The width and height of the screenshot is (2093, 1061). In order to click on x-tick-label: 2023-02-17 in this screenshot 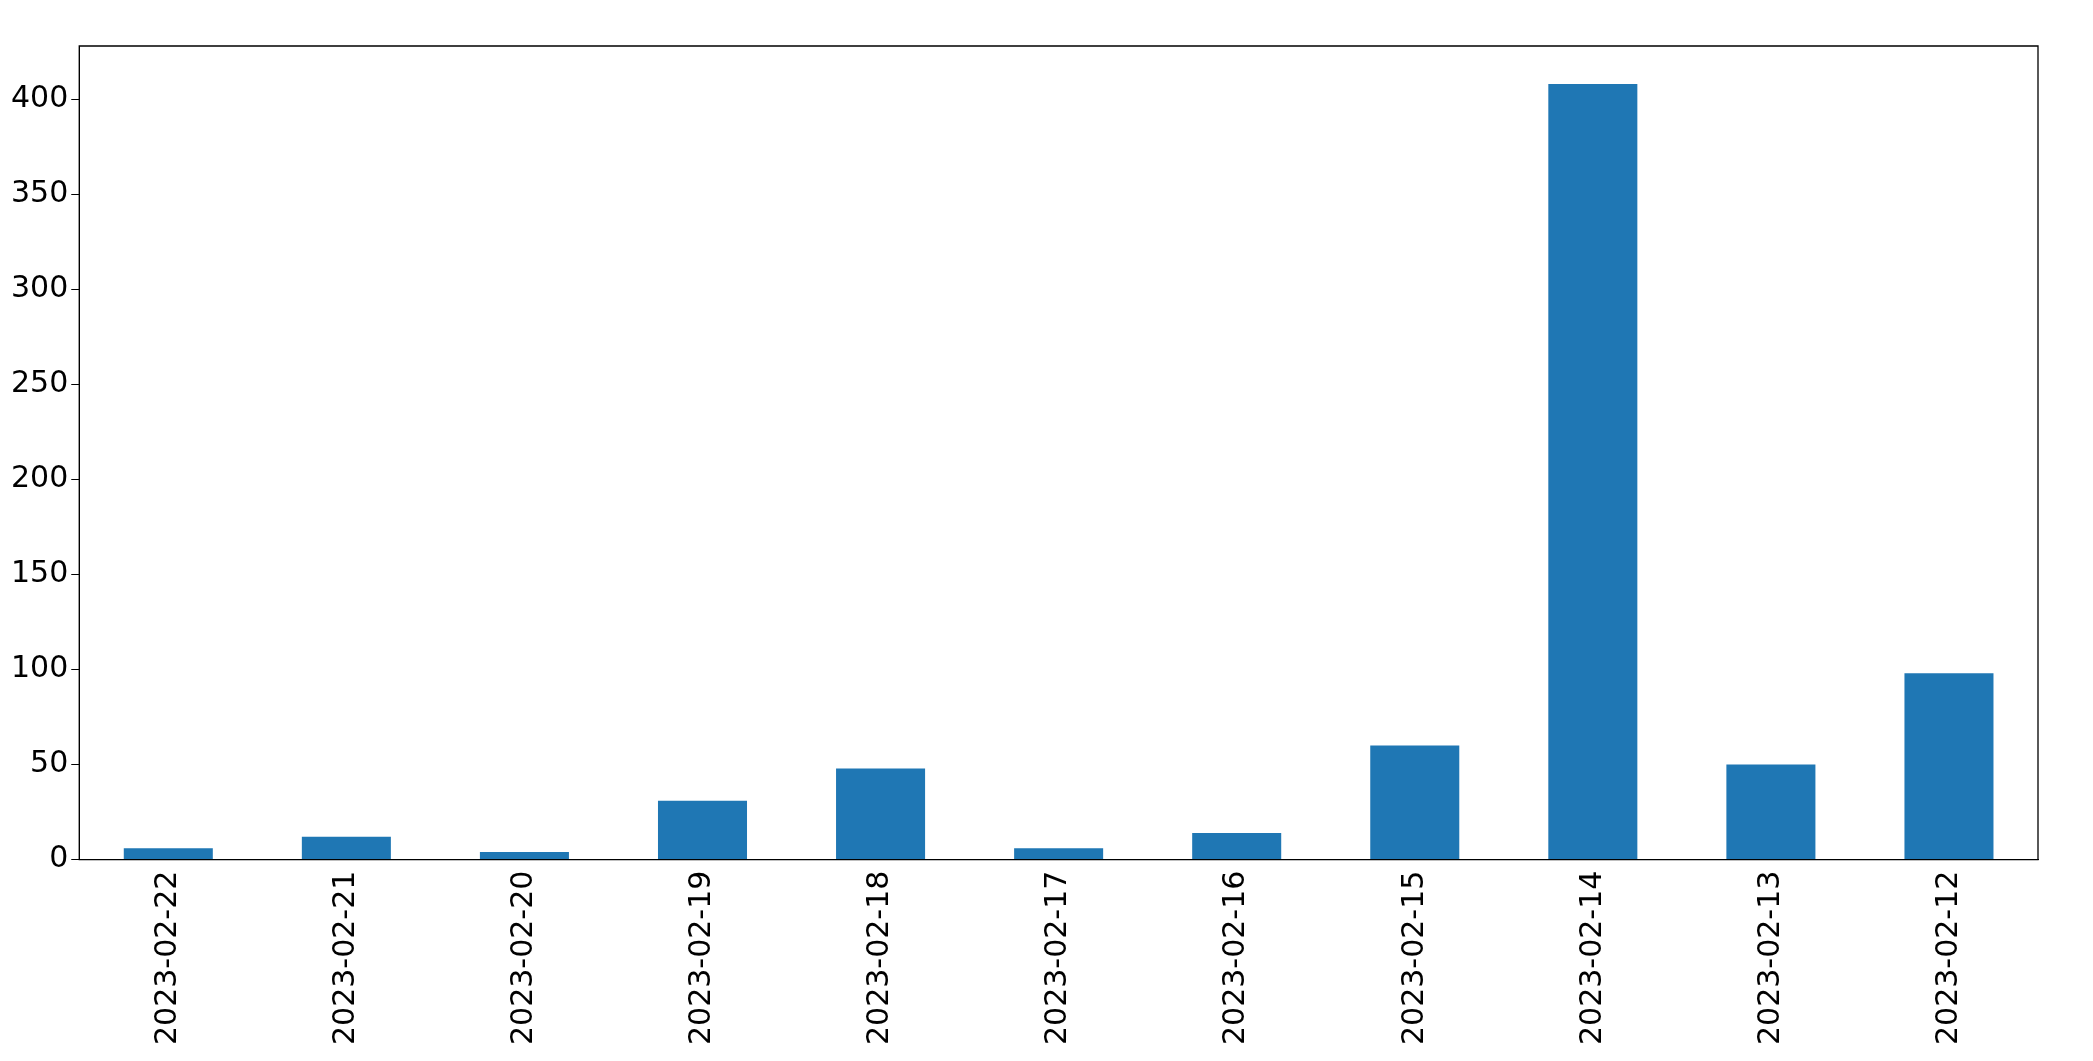, I will do `click(1056, 958)`.